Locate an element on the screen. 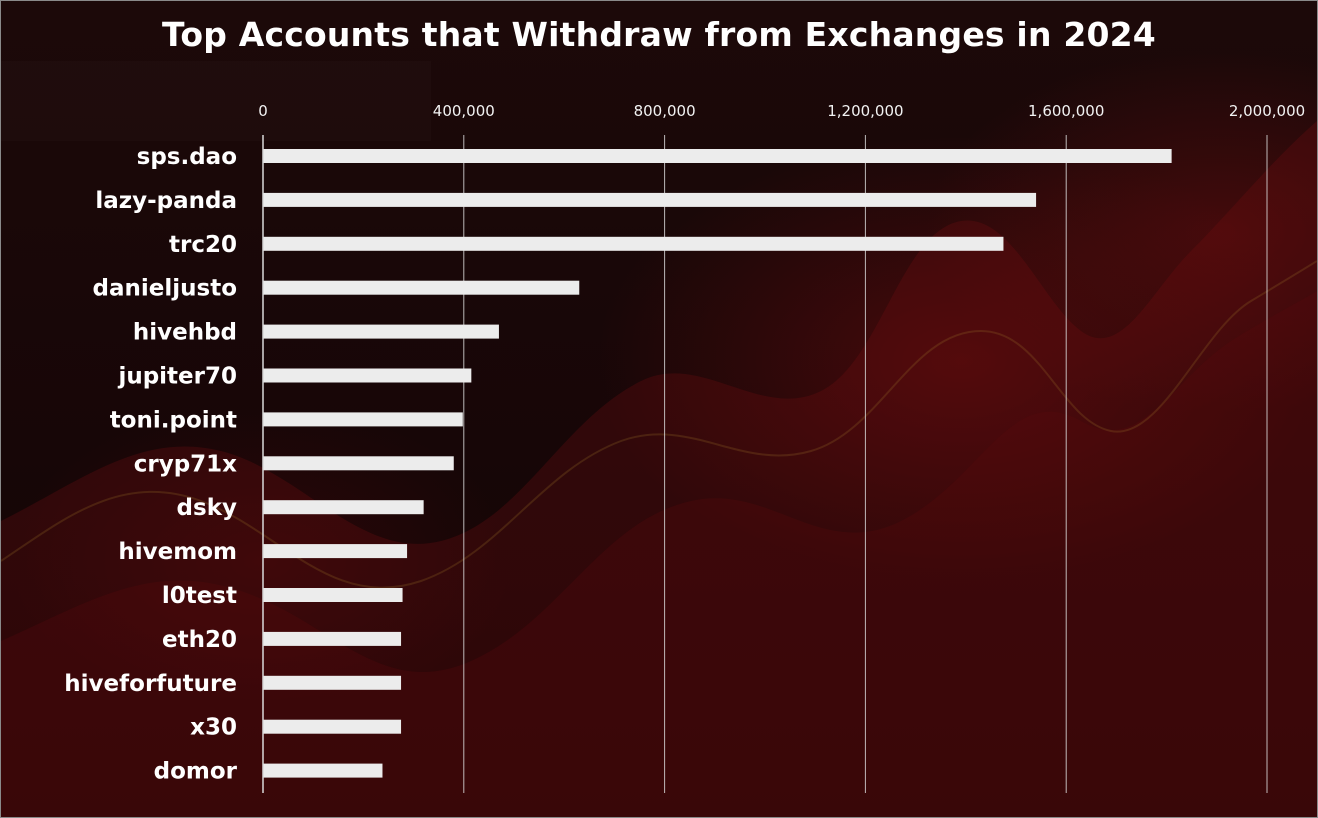  bar-x30 is located at coordinates (332, 726).